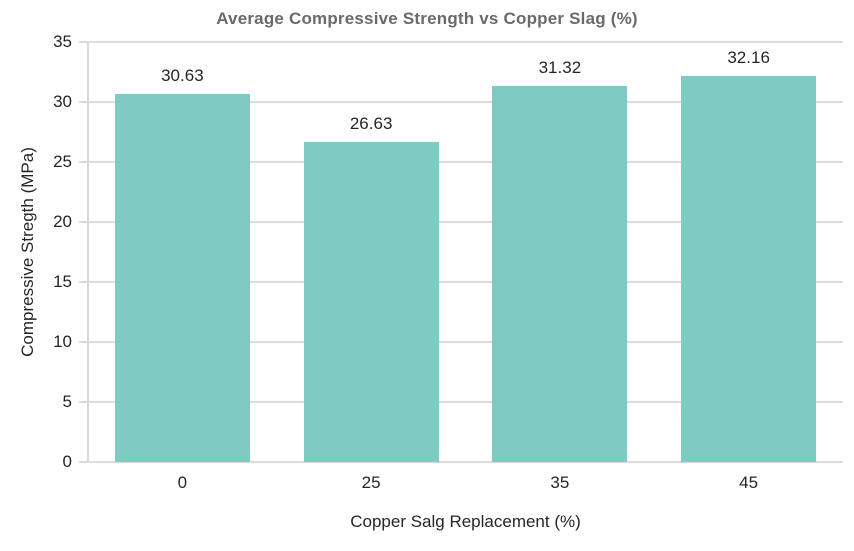  I want to click on y-tick-label: 10, so click(62, 341).